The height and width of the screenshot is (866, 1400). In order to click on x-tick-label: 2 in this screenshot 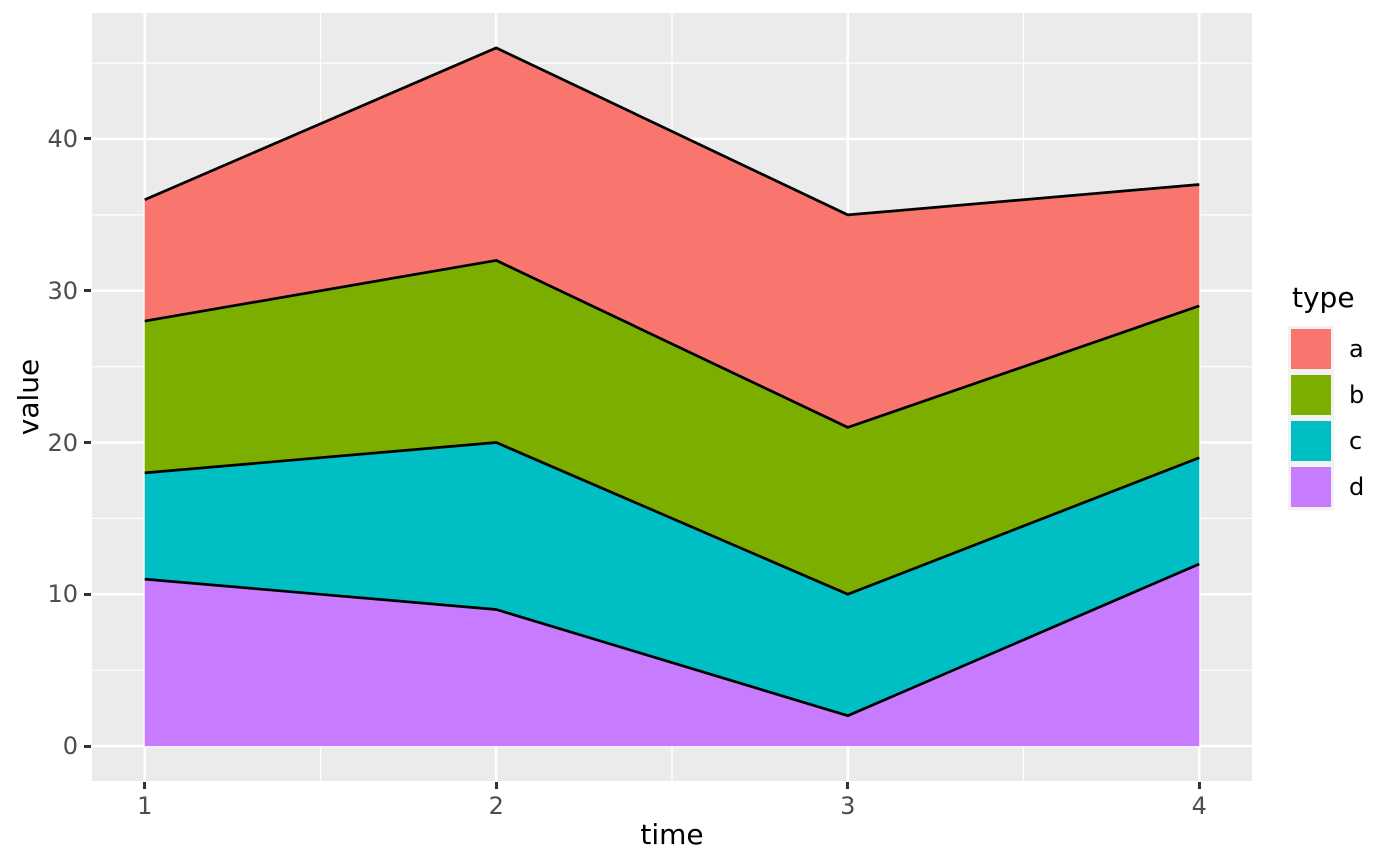, I will do `click(496, 806)`.